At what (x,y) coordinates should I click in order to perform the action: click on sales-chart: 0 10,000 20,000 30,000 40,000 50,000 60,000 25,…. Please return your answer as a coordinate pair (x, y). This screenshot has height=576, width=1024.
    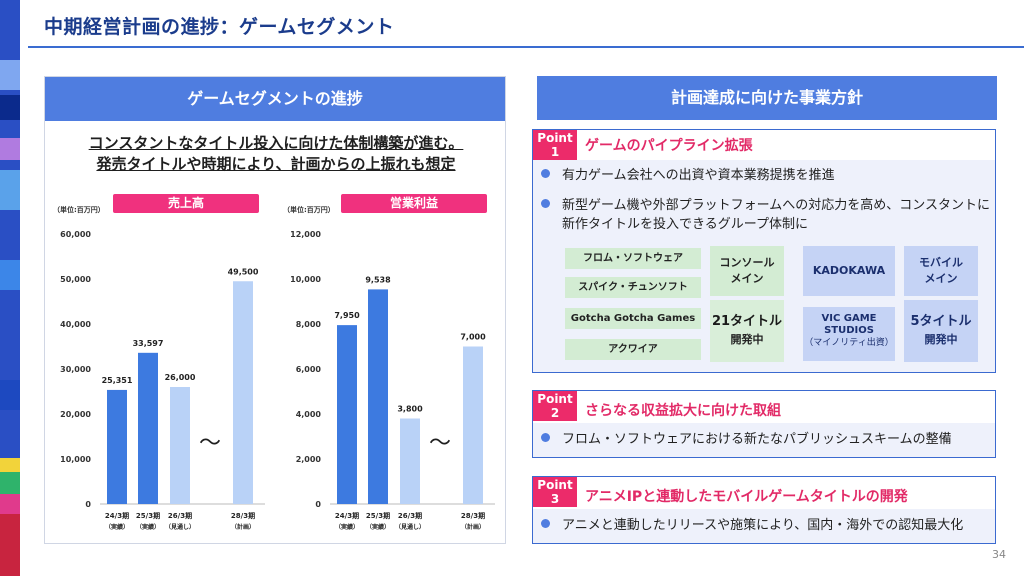
    Looking at the image, I should click on (162, 380).